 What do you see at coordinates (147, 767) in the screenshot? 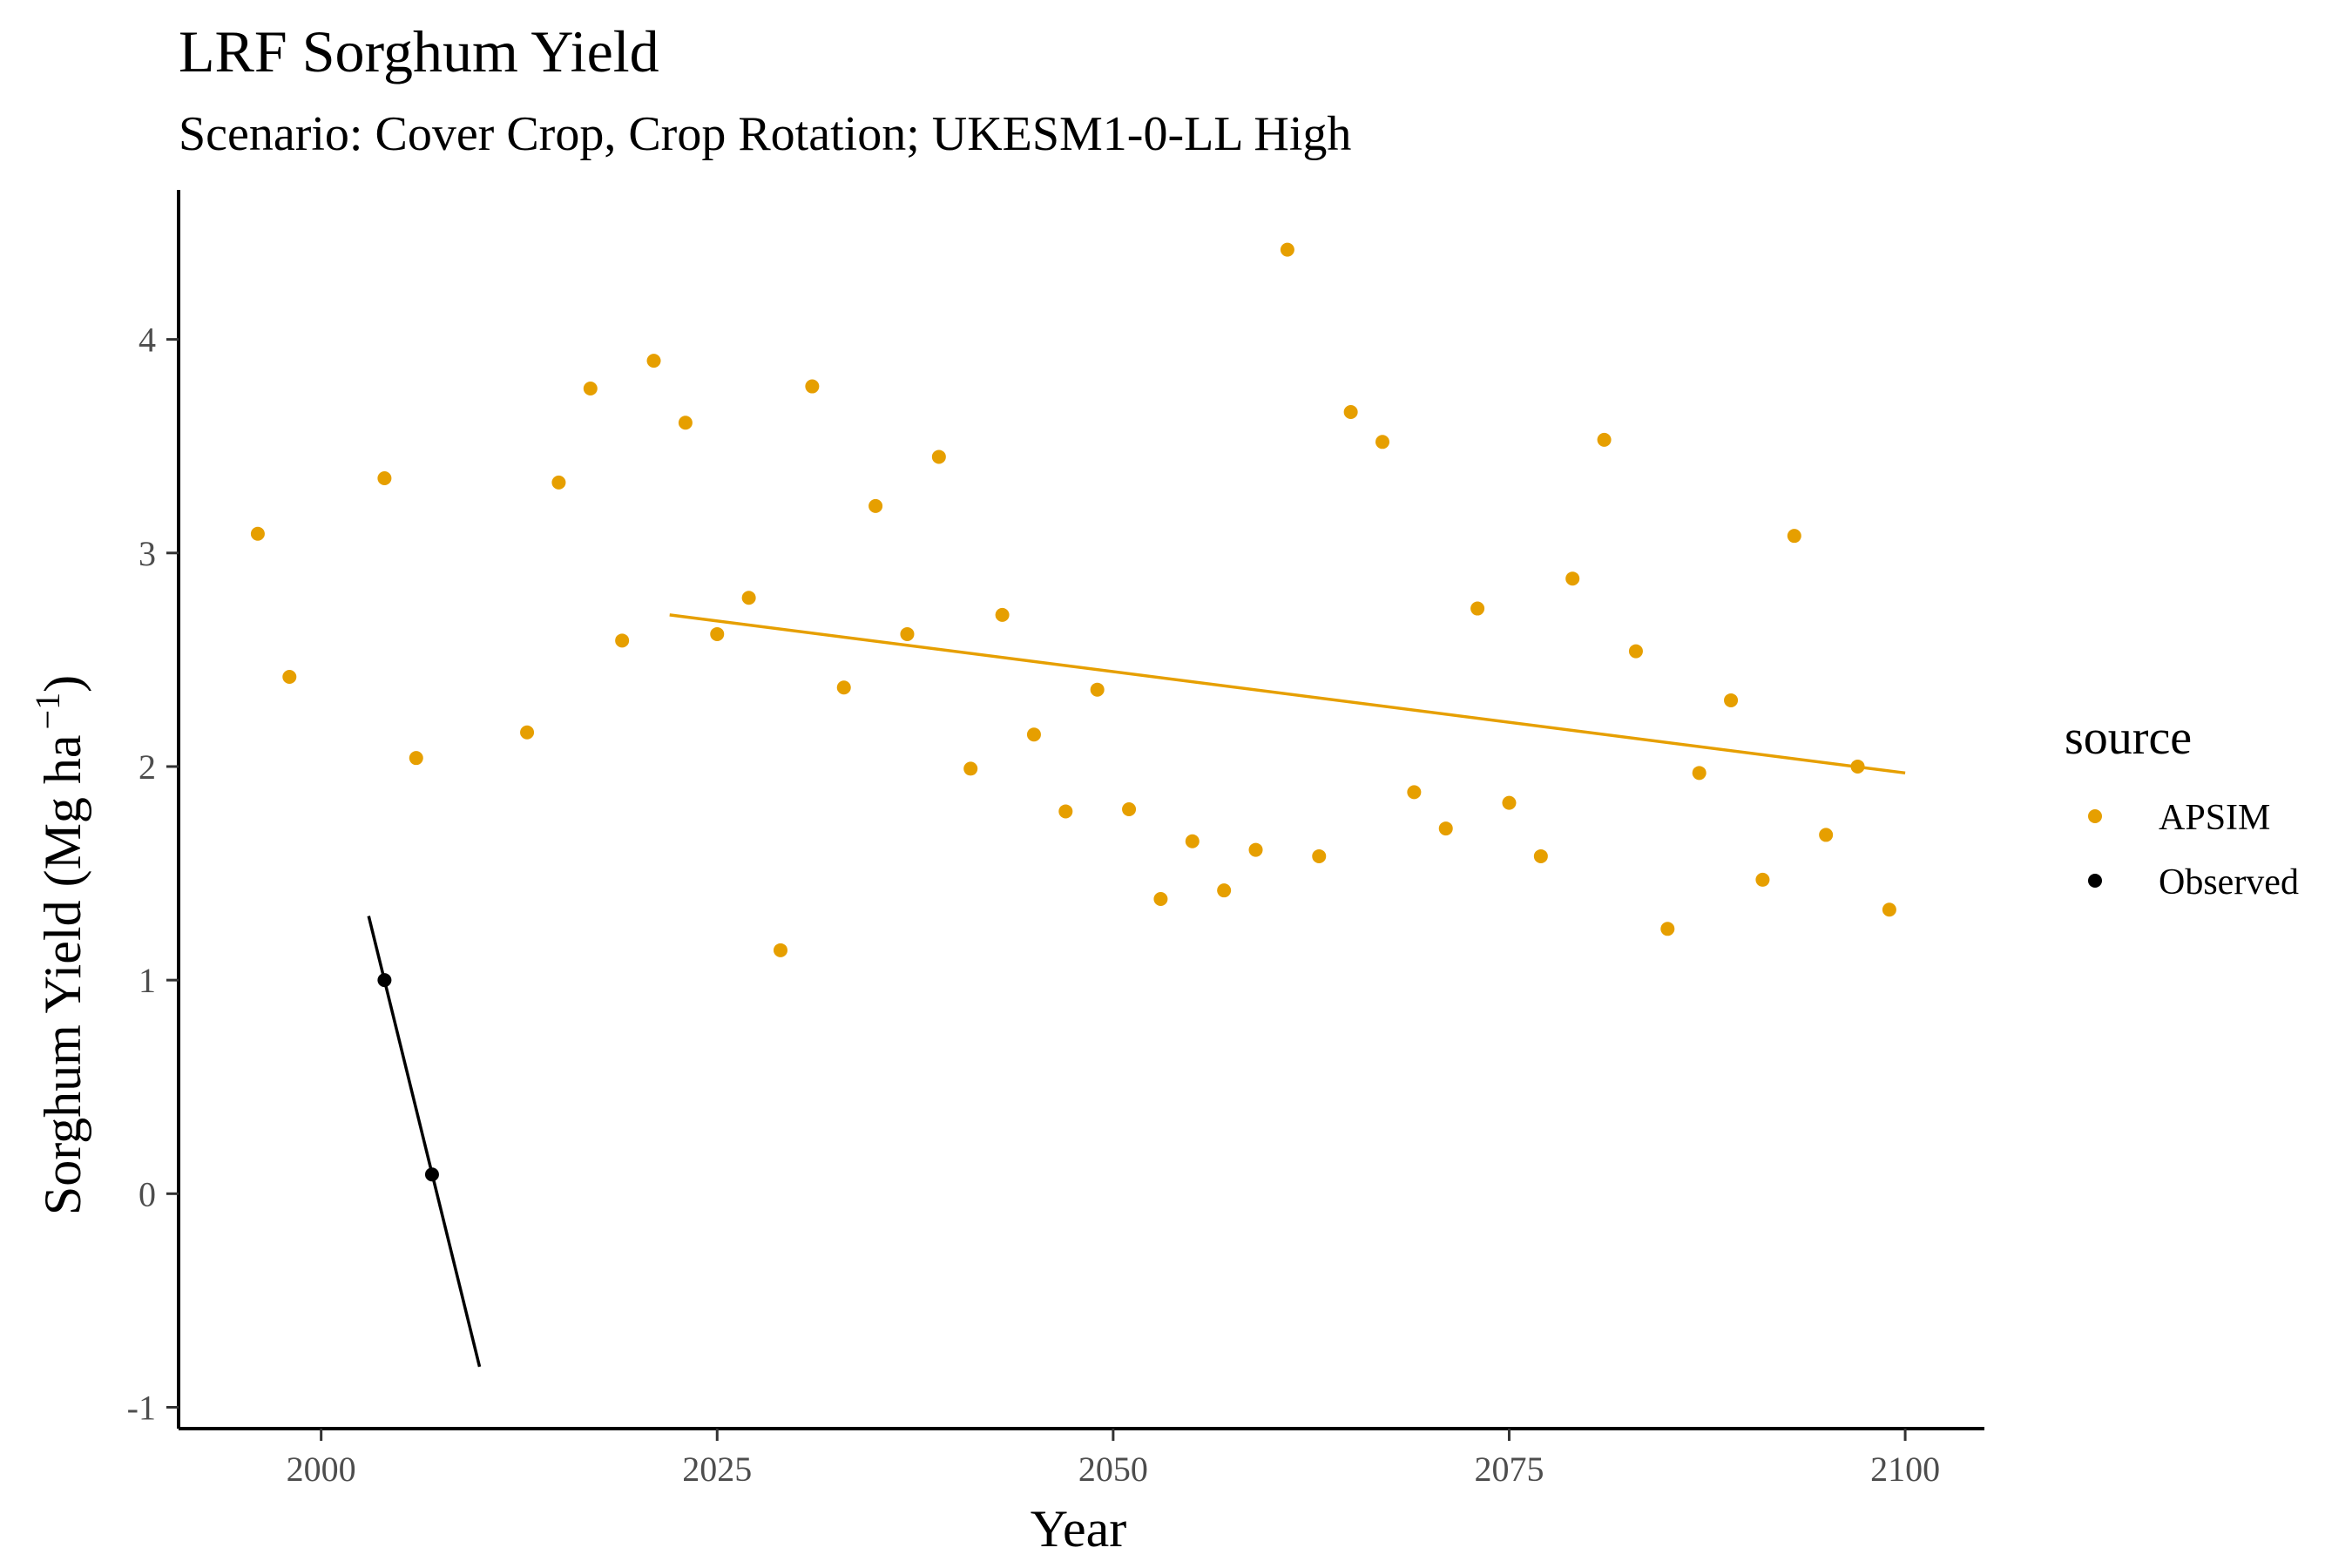
I see `y-tick-label: 2` at bounding box center [147, 767].